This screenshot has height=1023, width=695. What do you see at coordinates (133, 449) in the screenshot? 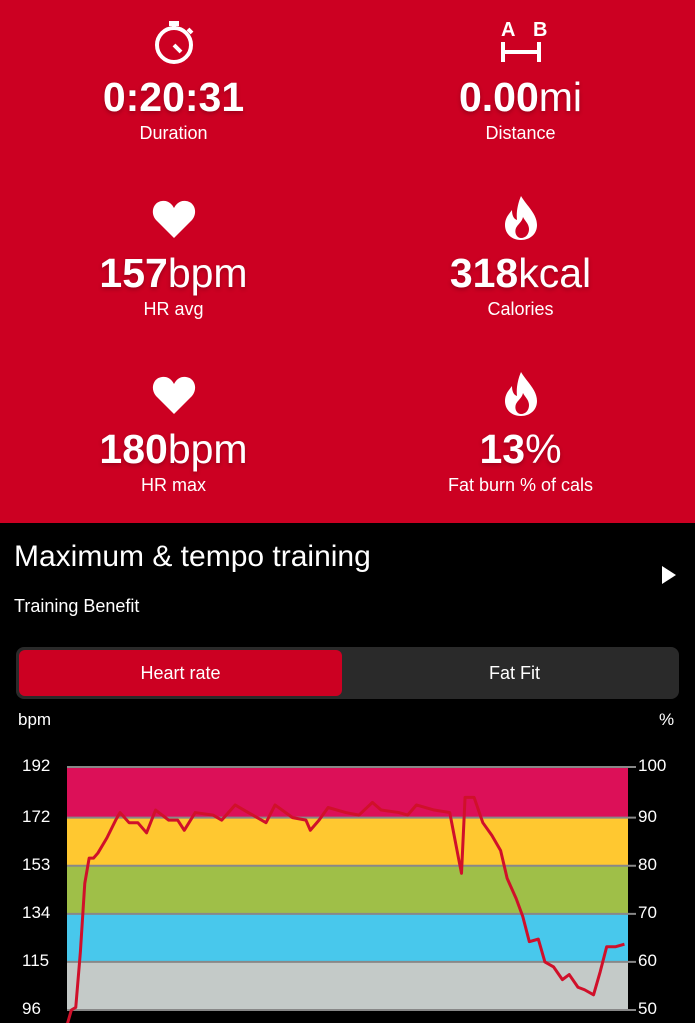
I see `stat-number: 180` at bounding box center [133, 449].